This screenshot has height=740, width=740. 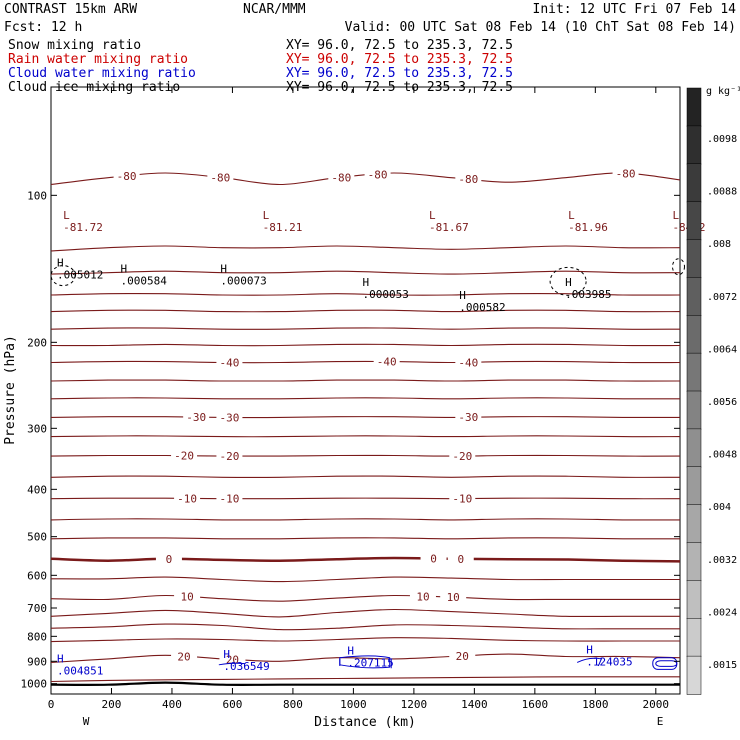 What do you see at coordinates (399, 73) in the screenshot?
I see `legend-cloud-water-xy: XY= 96.0, 72.5 to 235.3, 72.5` at bounding box center [399, 73].